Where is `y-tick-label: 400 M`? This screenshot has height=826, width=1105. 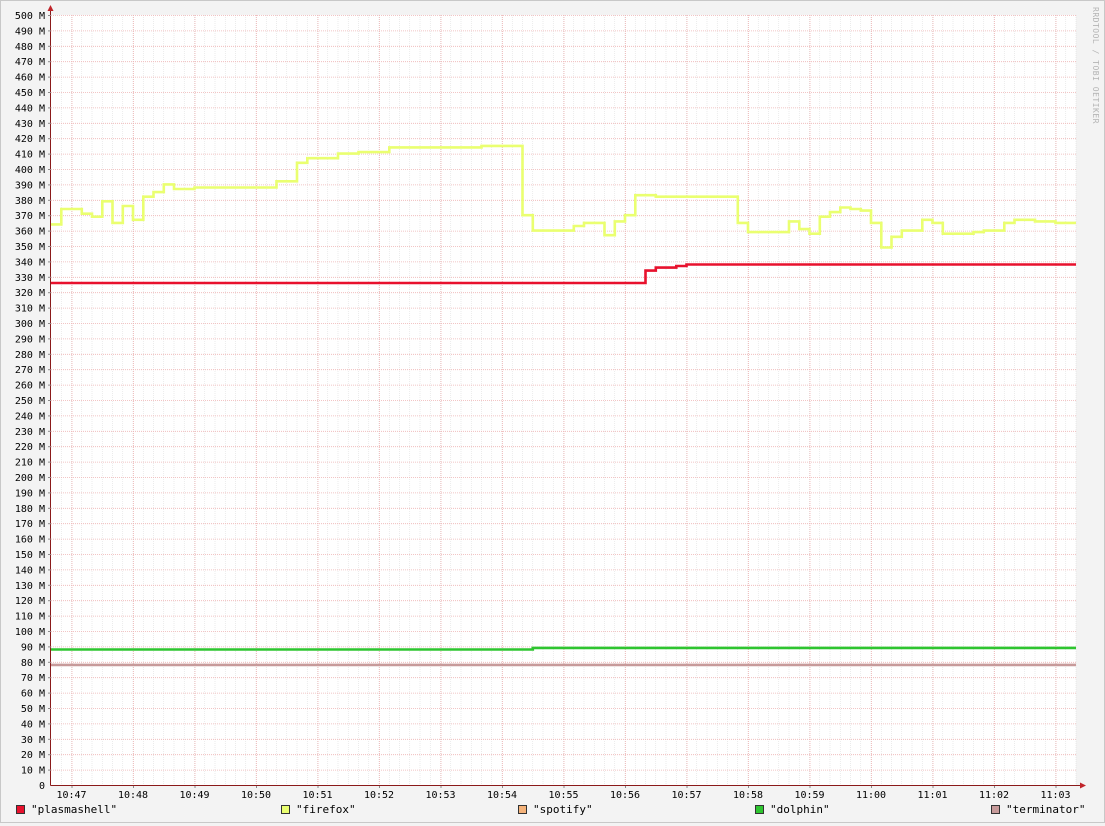 y-tick-label: 400 M is located at coordinates (30, 170).